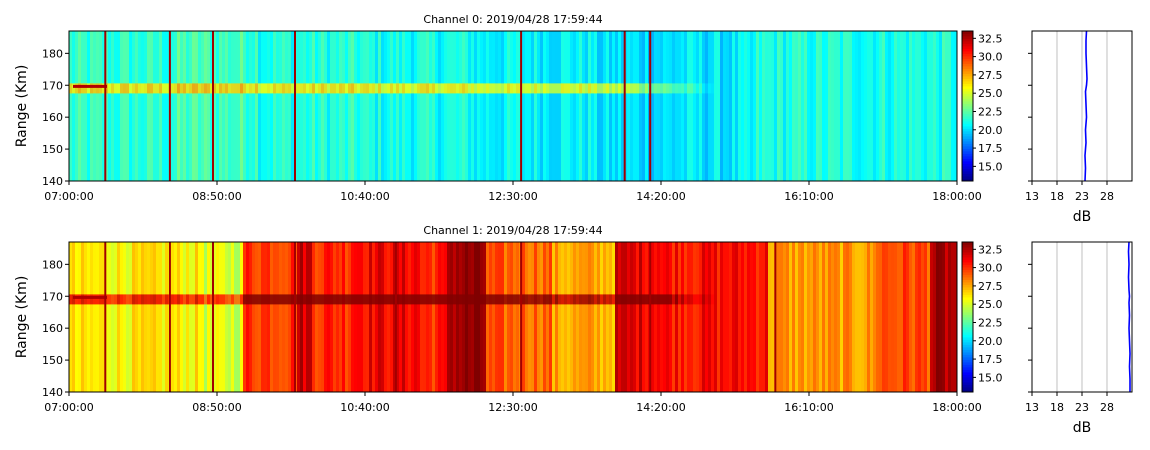 Image resolution: width=1150 pixels, height=450 pixels. What do you see at coordinates (982, 317) in the screenshot?
I see `colorbar: 15.0 17.5 20.0 22.5 25.0 27.5 30.0 32.5` at bounding box center [982, 317].